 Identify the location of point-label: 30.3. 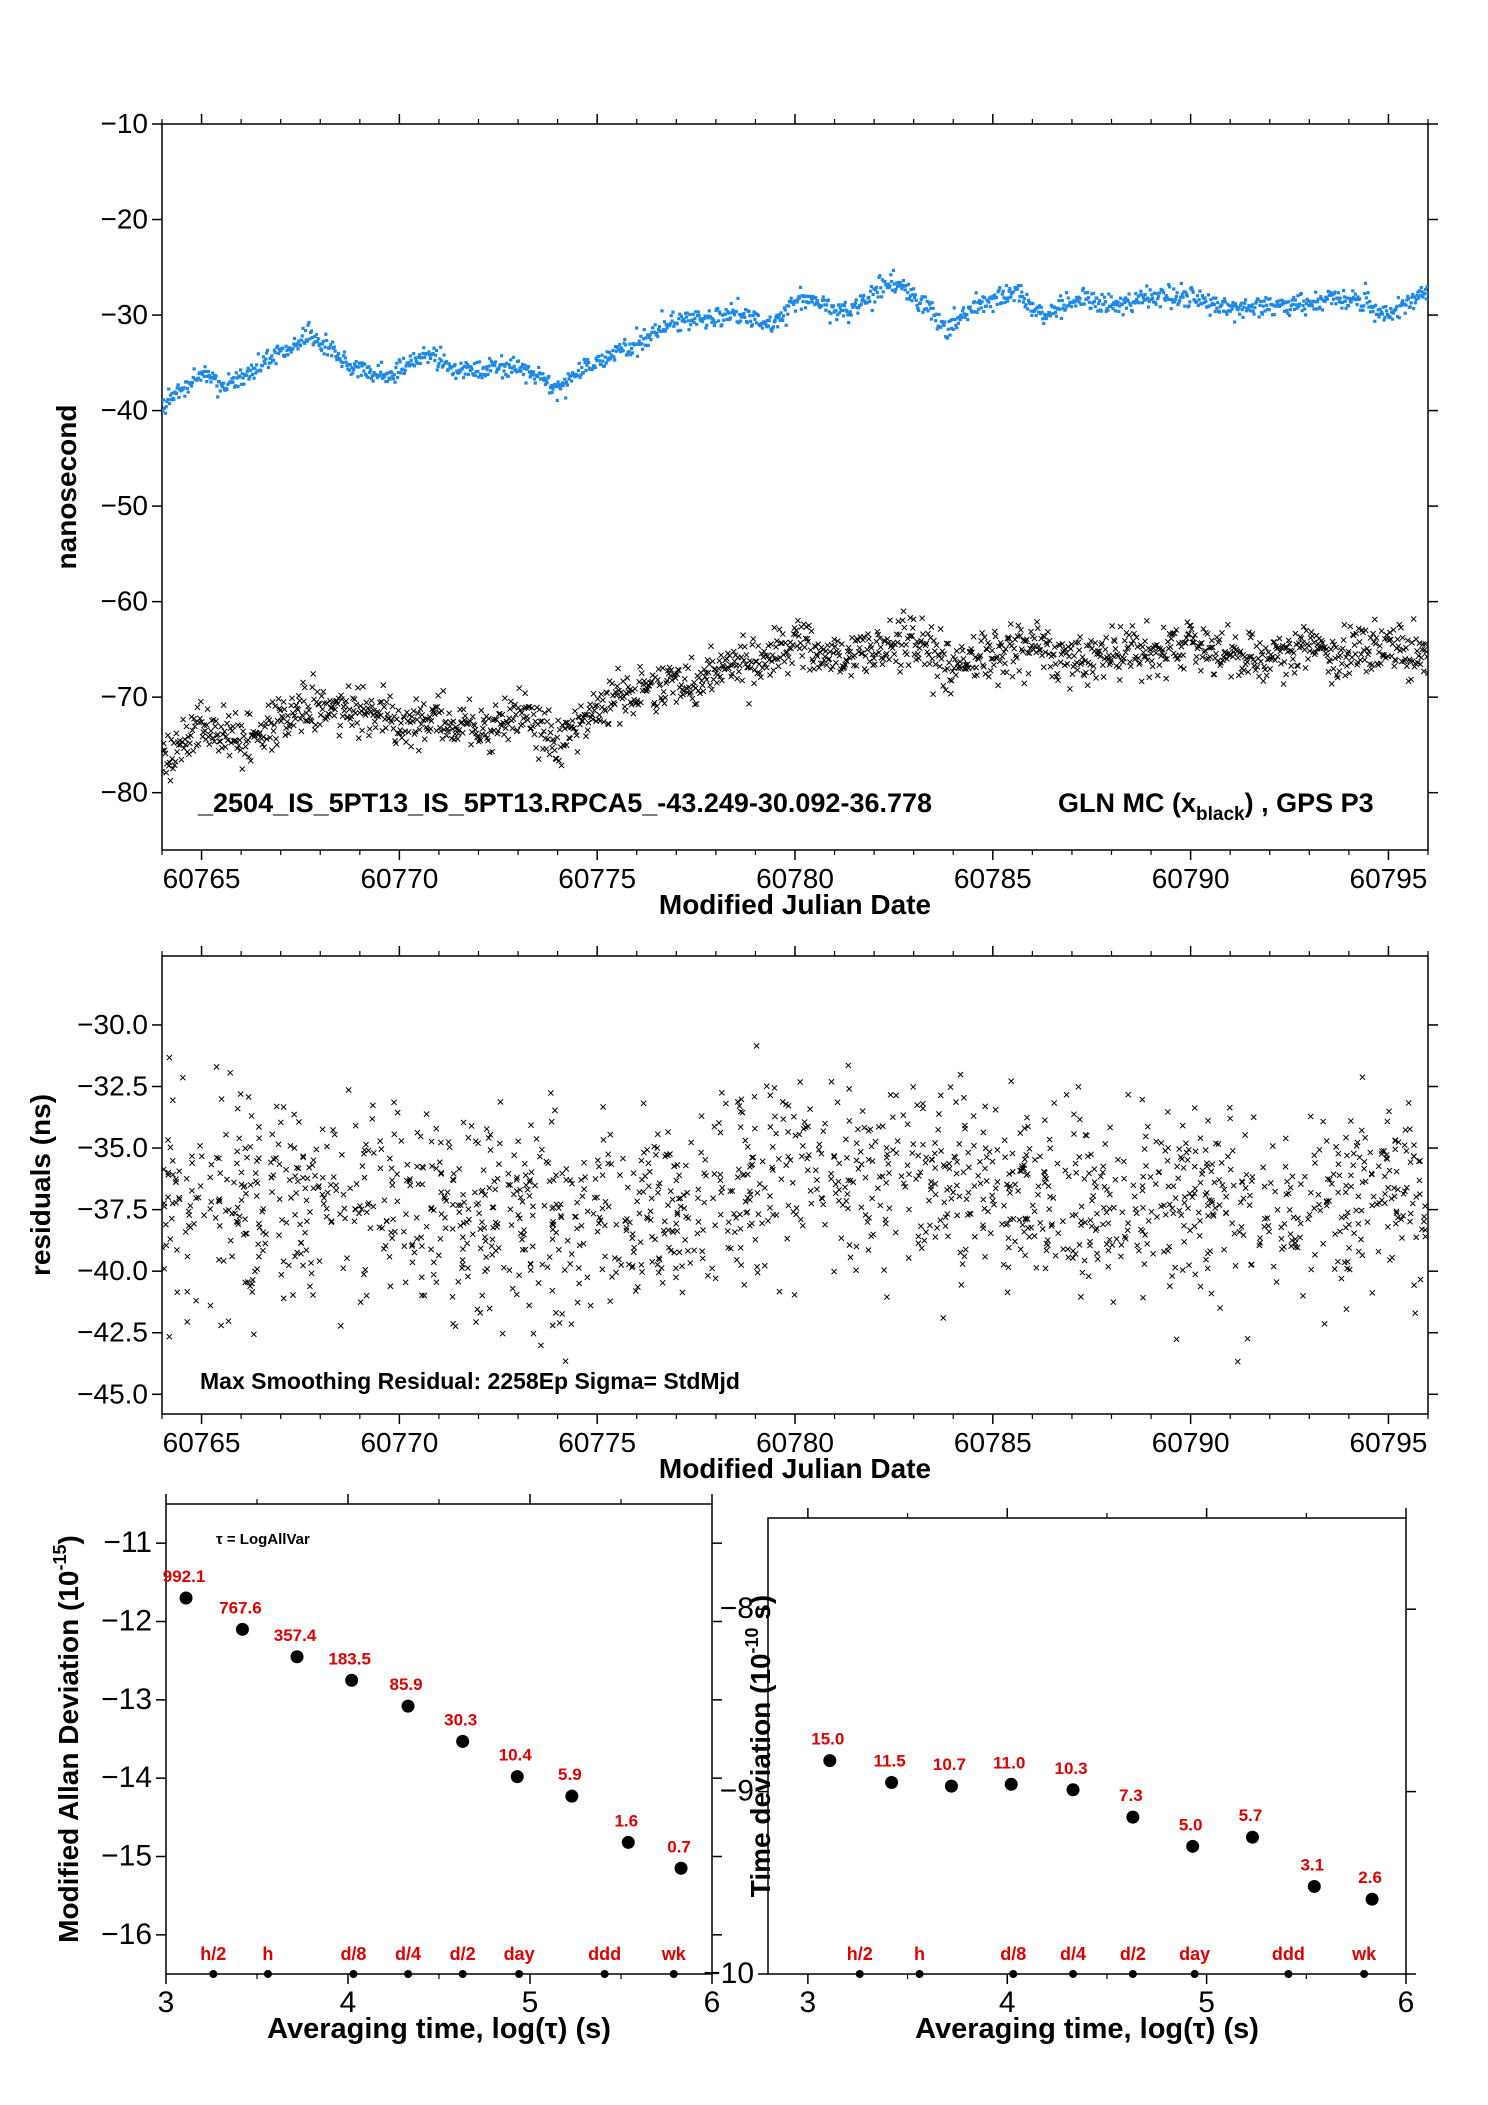
(460, 1719).